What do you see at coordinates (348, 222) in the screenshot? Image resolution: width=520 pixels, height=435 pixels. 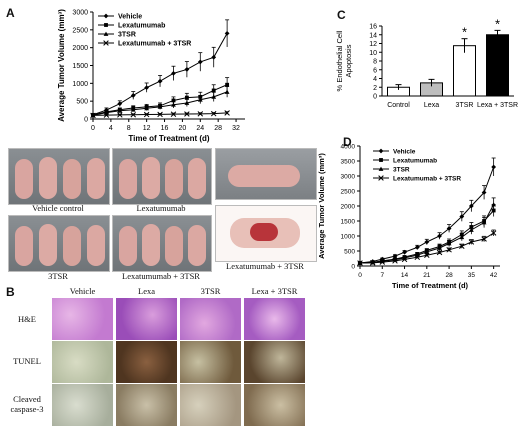 I see `chart-d-y-tick-label: 1500` at bounding box center [348, 222].